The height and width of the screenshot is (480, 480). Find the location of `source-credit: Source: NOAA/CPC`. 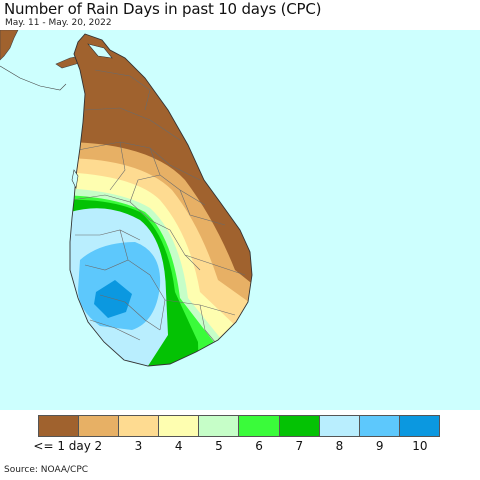

source-credit: Source: NOAA/CPC is located at coordinates (46, 470).